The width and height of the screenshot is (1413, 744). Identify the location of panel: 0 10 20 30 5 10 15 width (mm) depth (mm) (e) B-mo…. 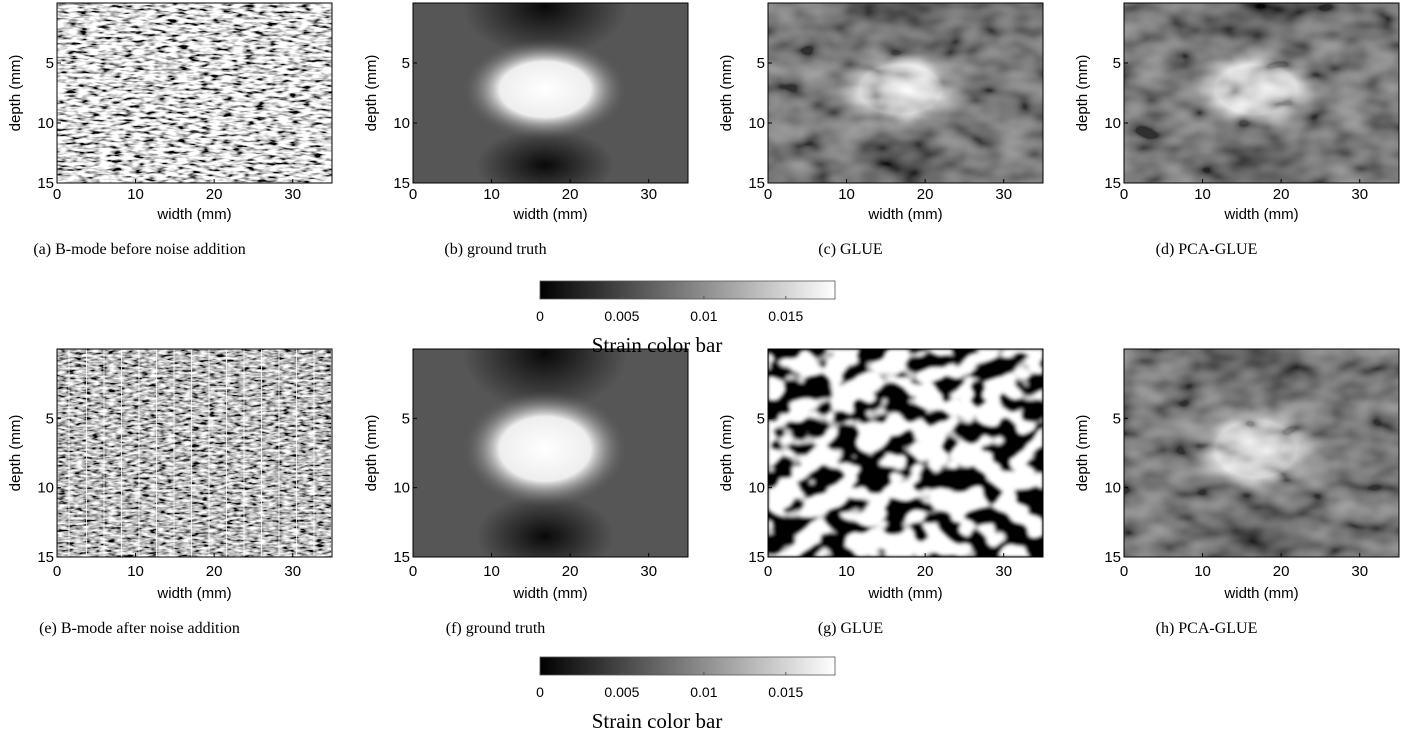
(170, 492).